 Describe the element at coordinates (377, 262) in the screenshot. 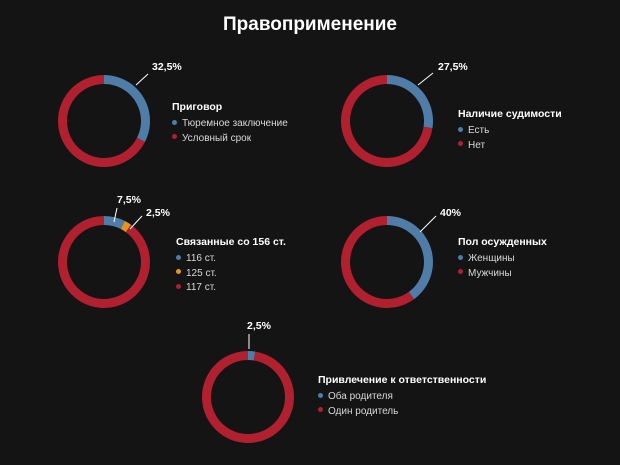

I see `donut-slice-мужчины` at that location.